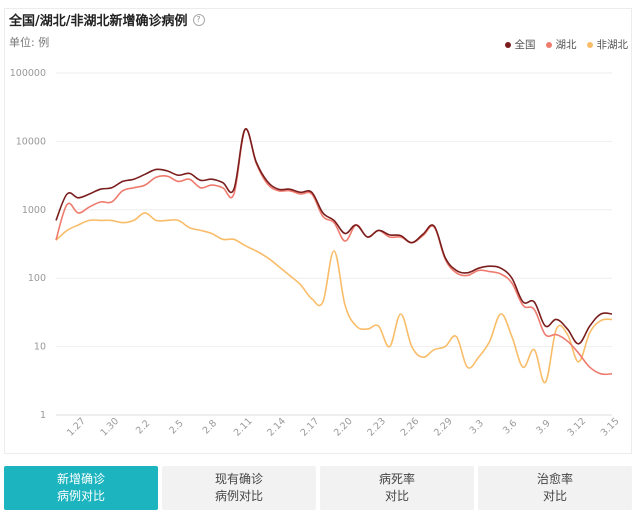  Describe the element at coordinates (477, 427) in the screenshot. I see `x-tick-label: 3.3` at that location.